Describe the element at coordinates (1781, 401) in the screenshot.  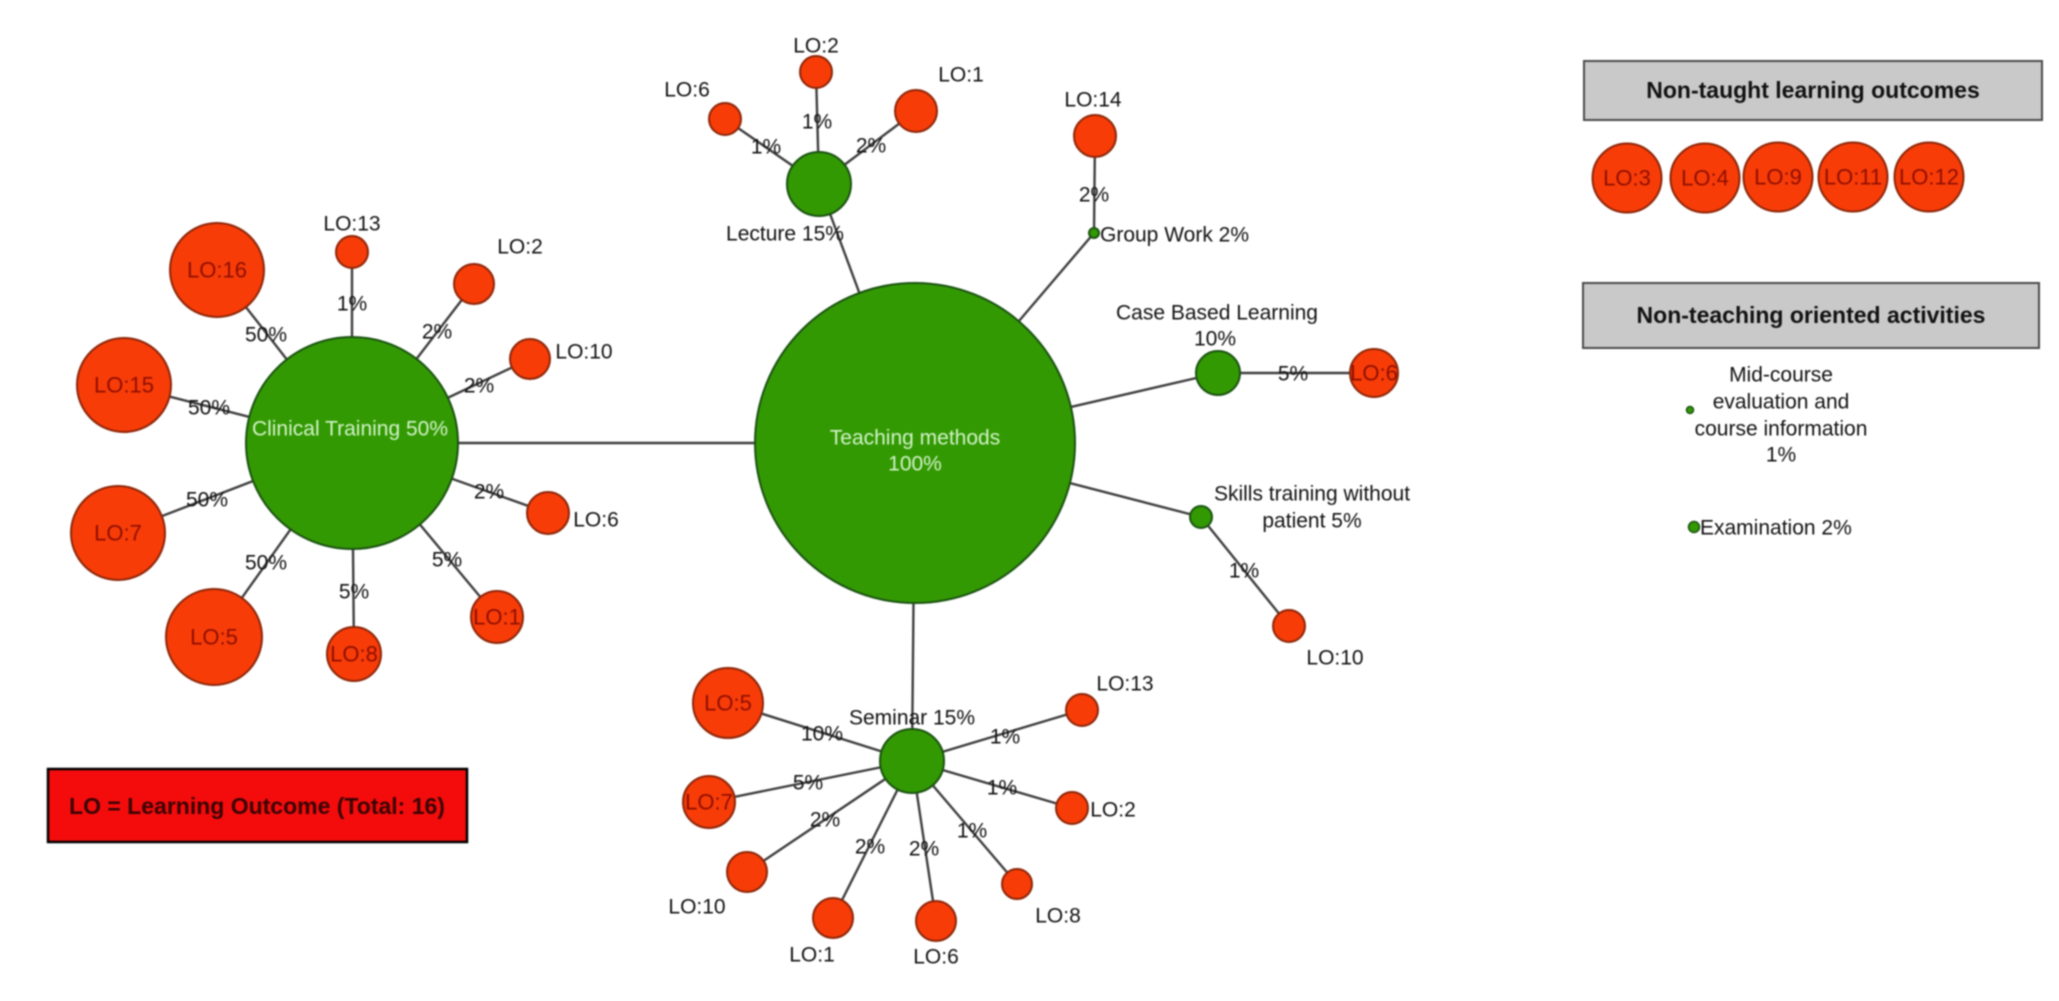
I see `svg-text: evaluation and` at that location.